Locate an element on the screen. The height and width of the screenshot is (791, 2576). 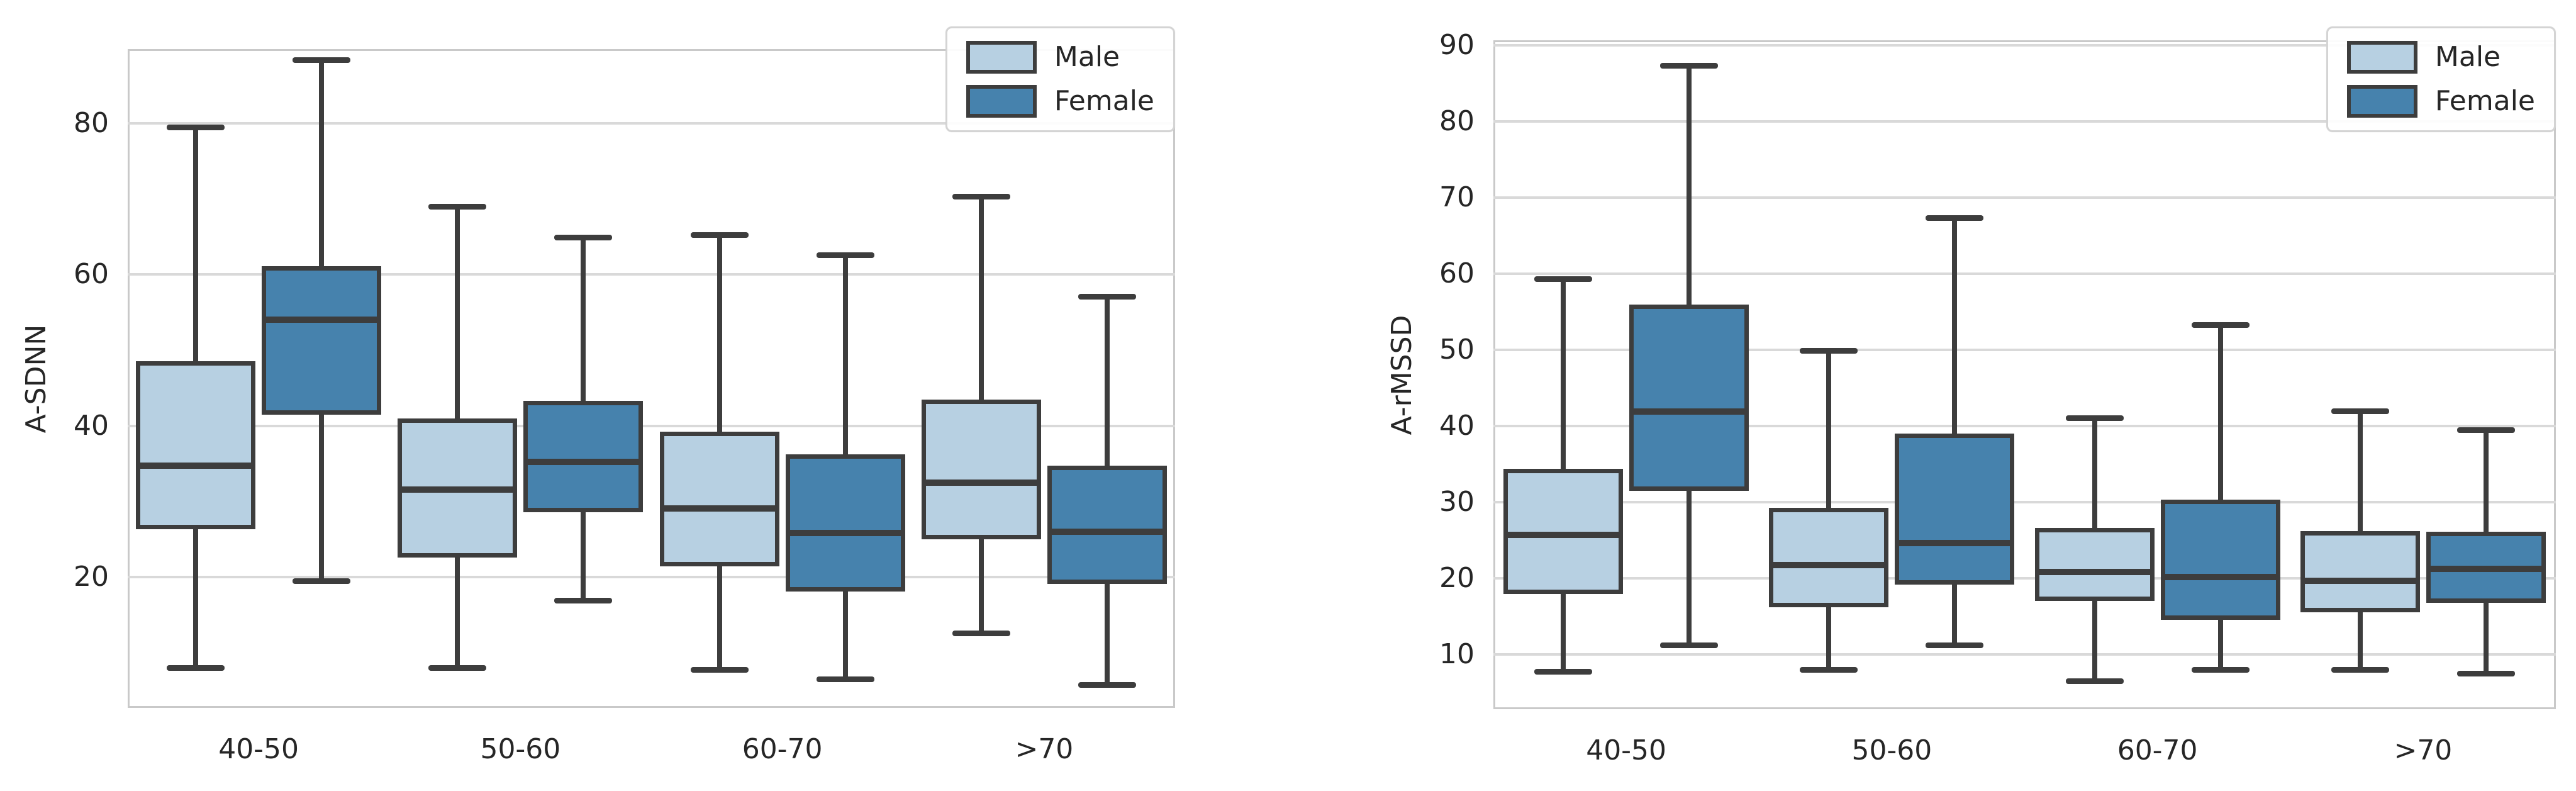
legend-item-male: Male is located at coordinates (1060, 57).